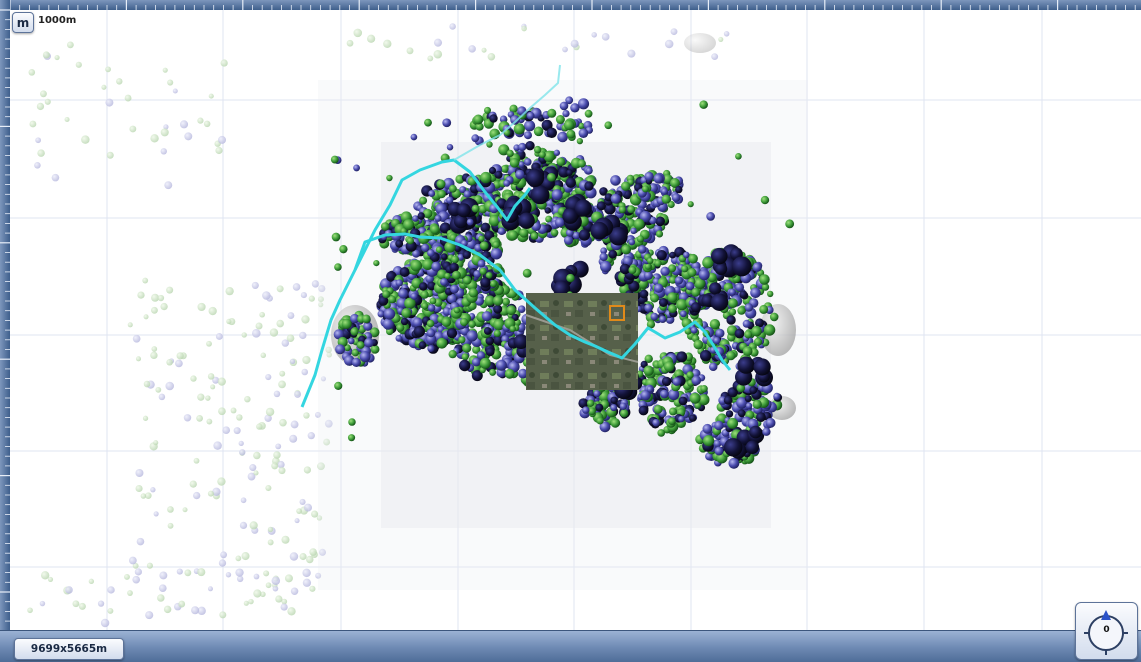 This screenshot has height=662, width=1141. Describe the element at coordinates (570, 5) in the screenshot. I see `top-ruler` at that location.